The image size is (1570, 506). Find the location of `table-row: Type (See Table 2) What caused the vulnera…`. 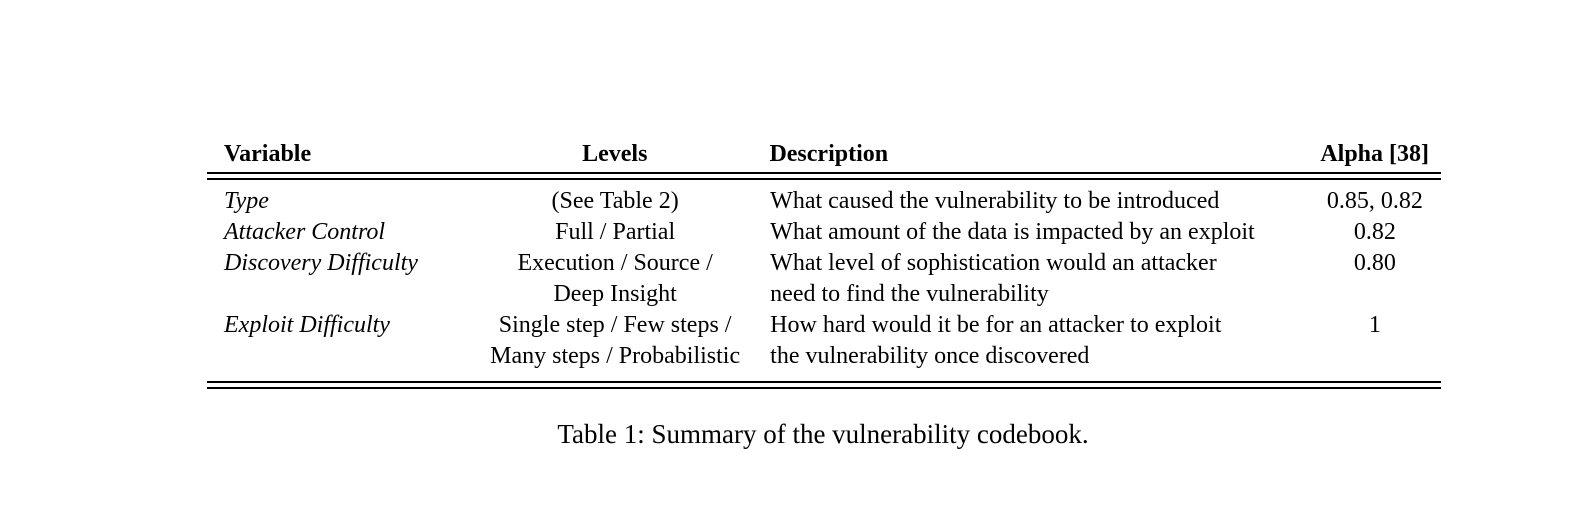

table-row: Type (See Table 2) What caused the vulnera… is located at coordinates (824, 201).